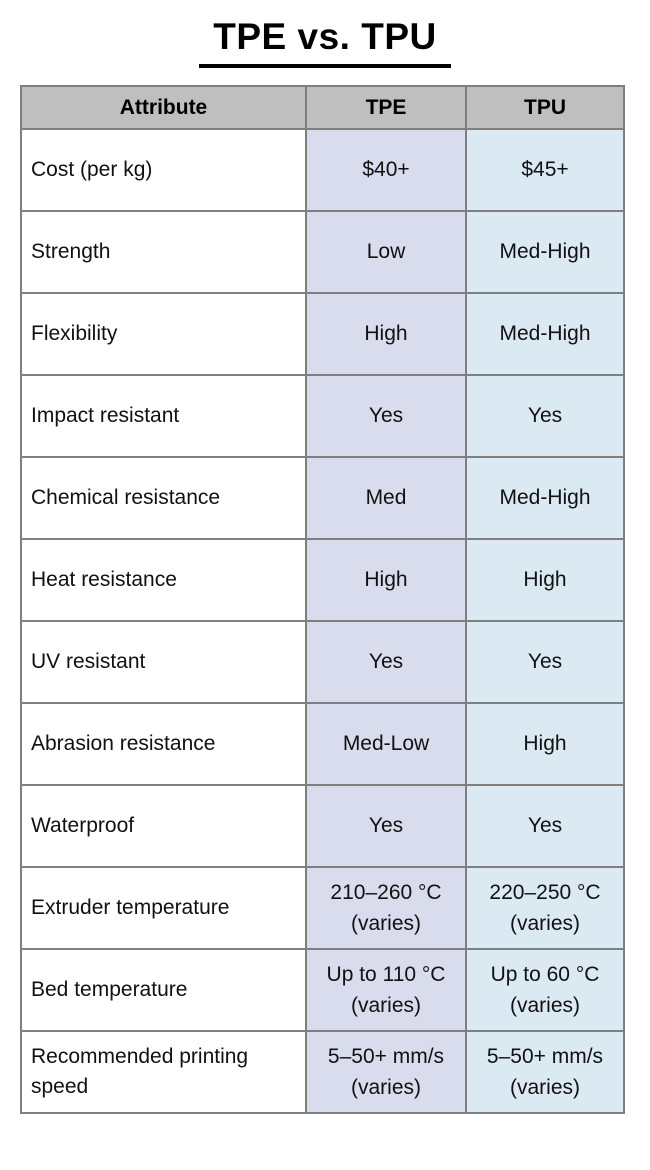 The width and height of the screenshot is (650, 1170). I want to click on page-title: TPE vs. TPU, so click(325, 42).